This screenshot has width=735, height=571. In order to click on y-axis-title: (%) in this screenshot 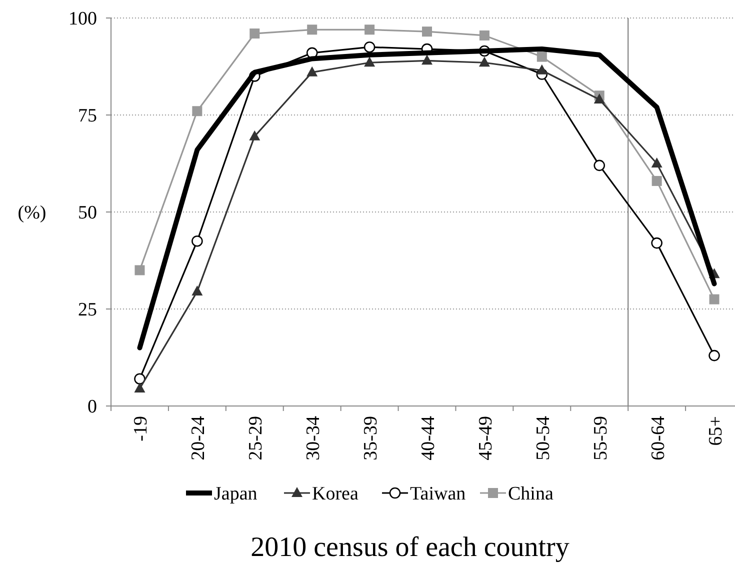, I will do `click(32, 213)`.